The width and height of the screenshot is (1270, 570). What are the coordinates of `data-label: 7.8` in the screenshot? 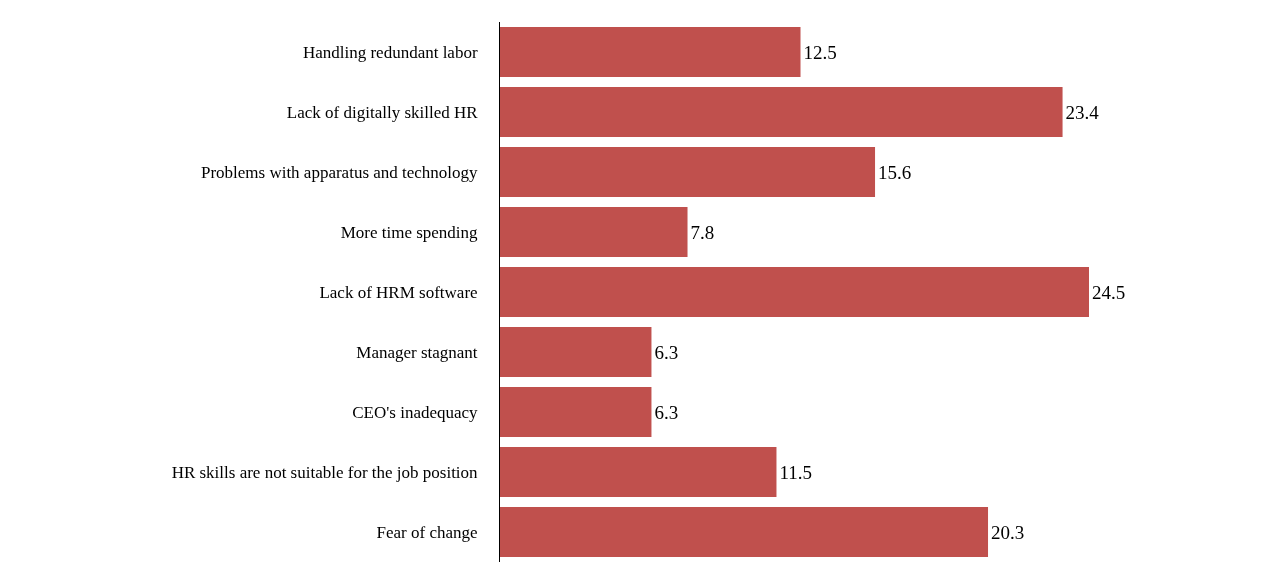 It's located at (702, 232).